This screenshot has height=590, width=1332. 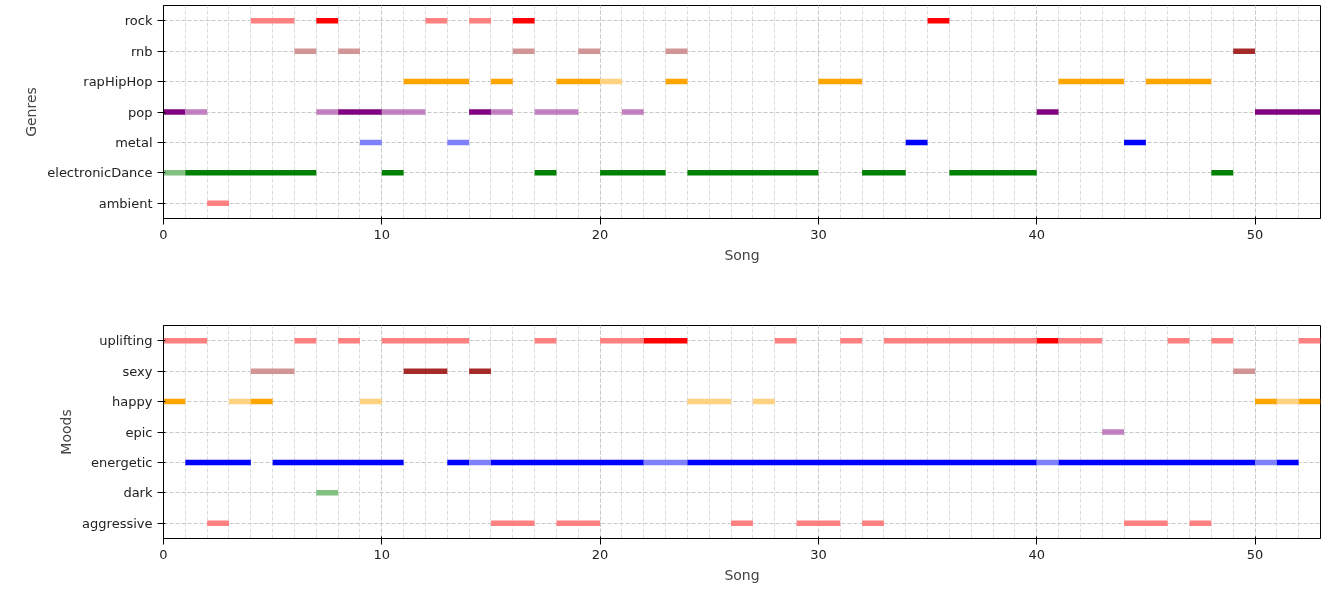 I want to click on y-tick-label: epic, so click(x=139, y=432).